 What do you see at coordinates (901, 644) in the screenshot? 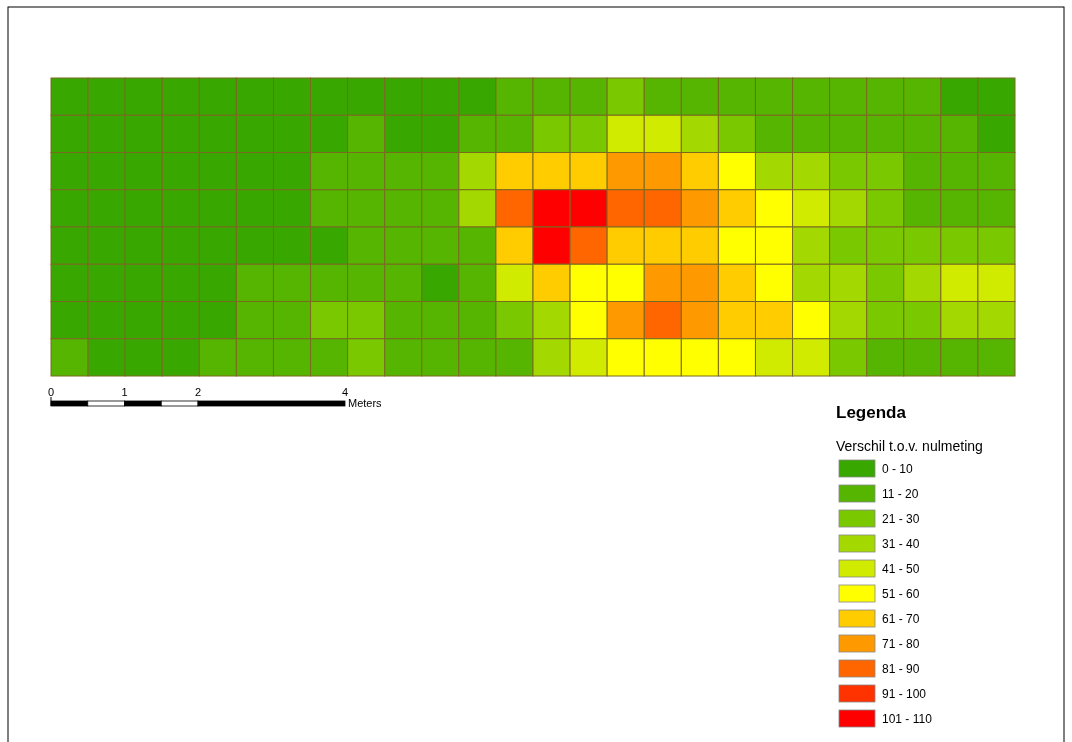
I see `color-bar-label: 71 - 80` at bounding box center [901, 644].